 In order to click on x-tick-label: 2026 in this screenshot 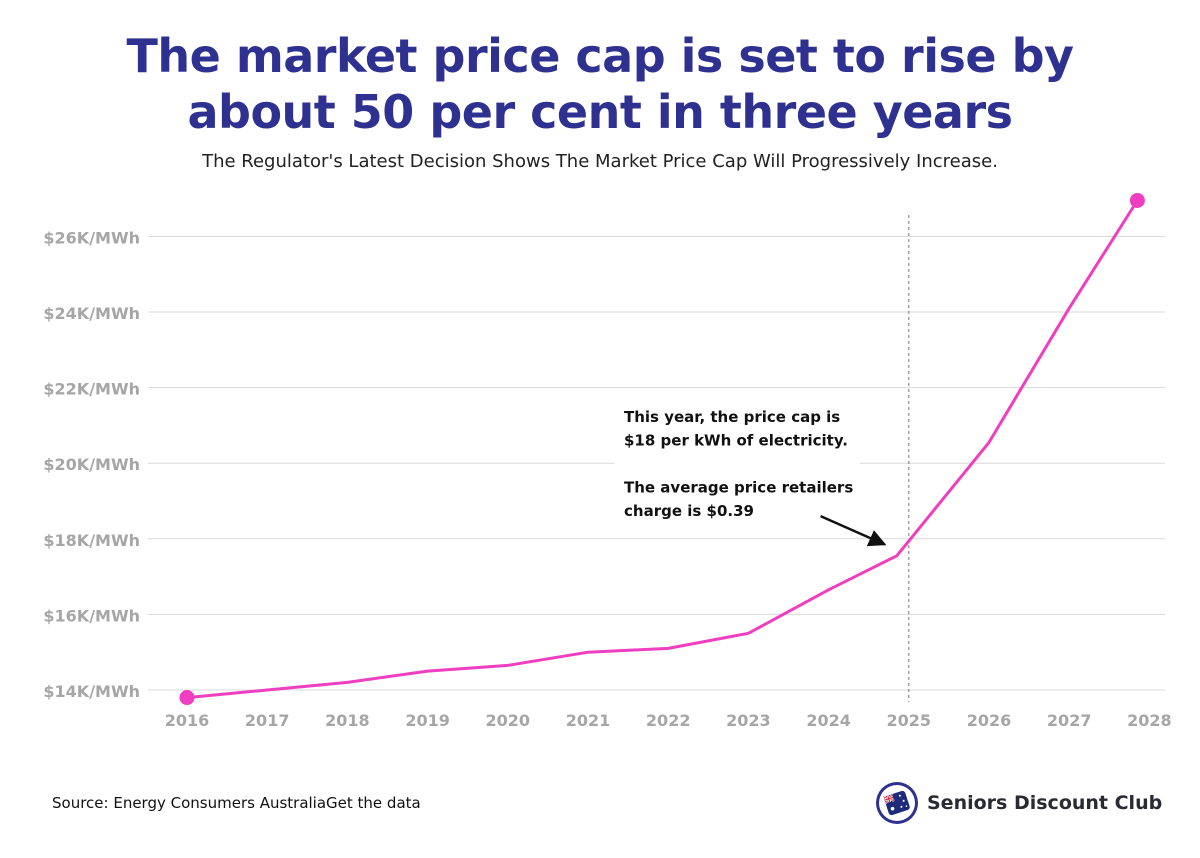, I will do `click(989, 720)`.